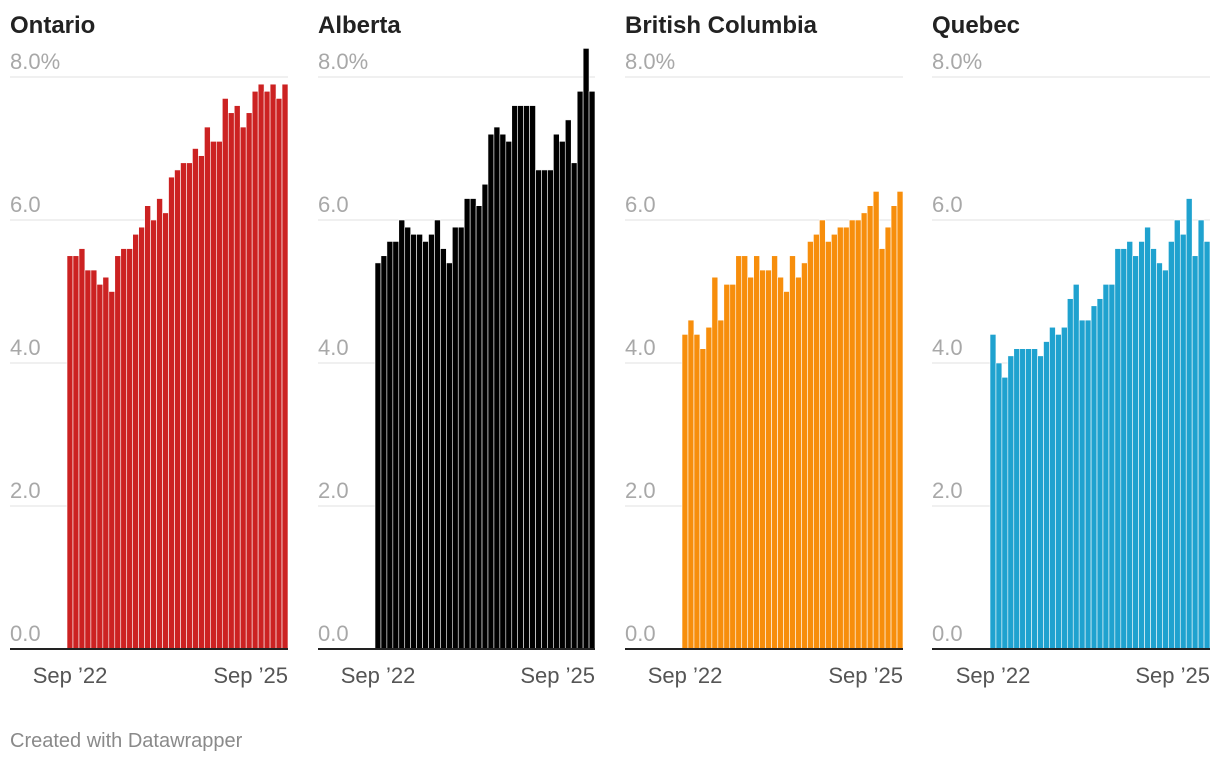 The width and height of the screenshot is (1220, 766). I want to click on panel-title: British Columbia, so click(721, 25).